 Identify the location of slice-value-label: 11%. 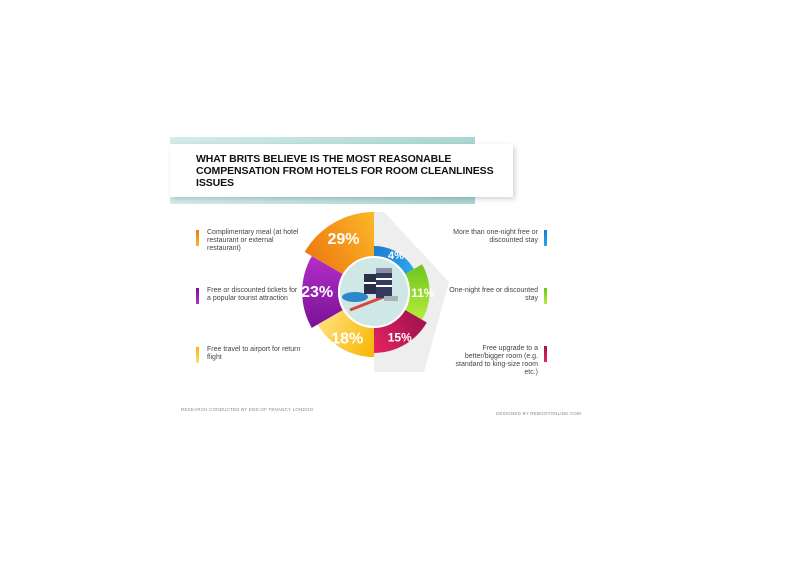
(423, 293).